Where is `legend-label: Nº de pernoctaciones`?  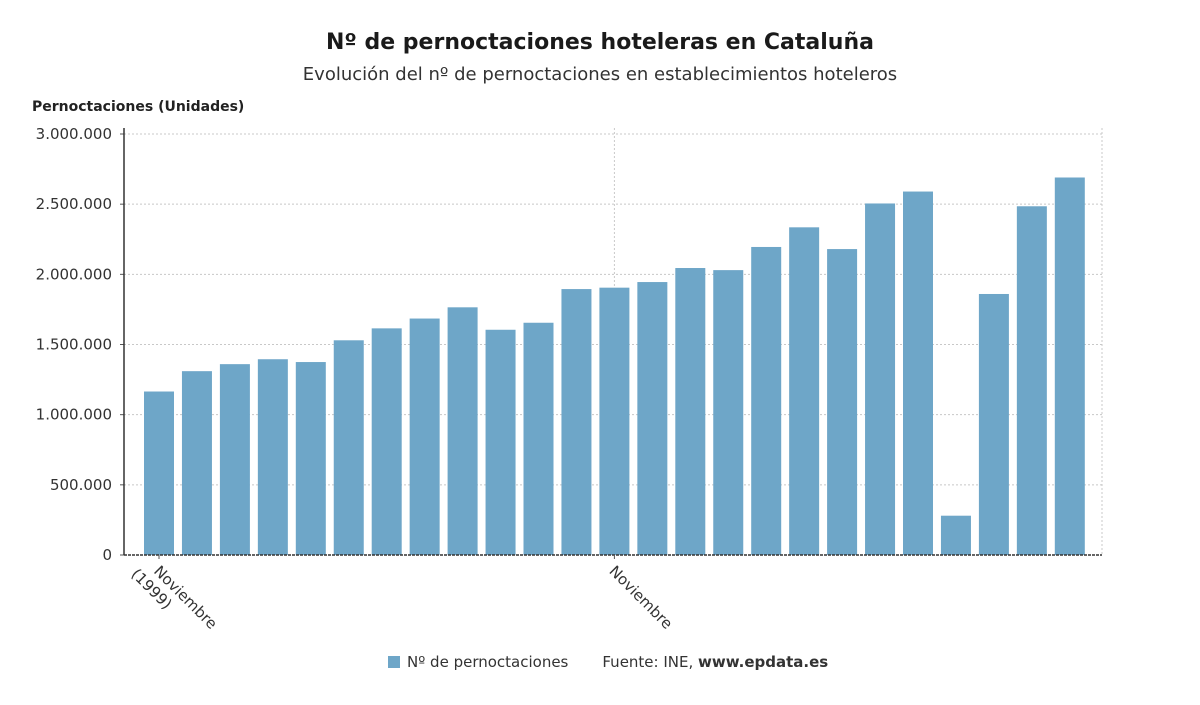
legend-label: Nº de pernoctaciones is located at coordinates (488, 662).